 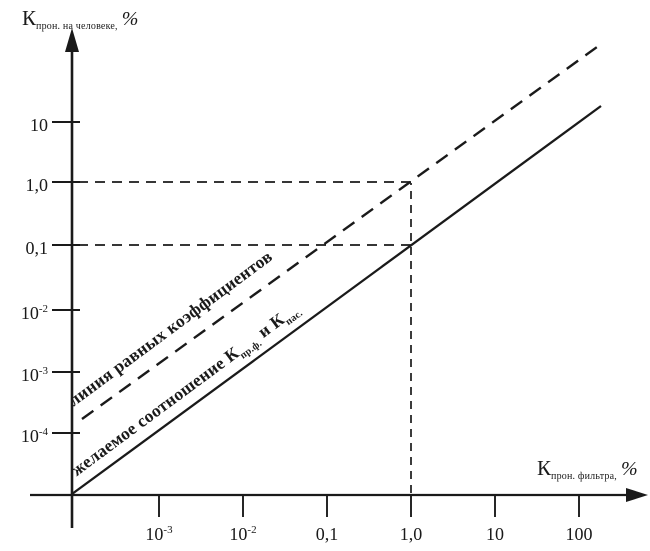 I want to click on y-tick-label-1.0: 1,0, so click(x=37, y=185).